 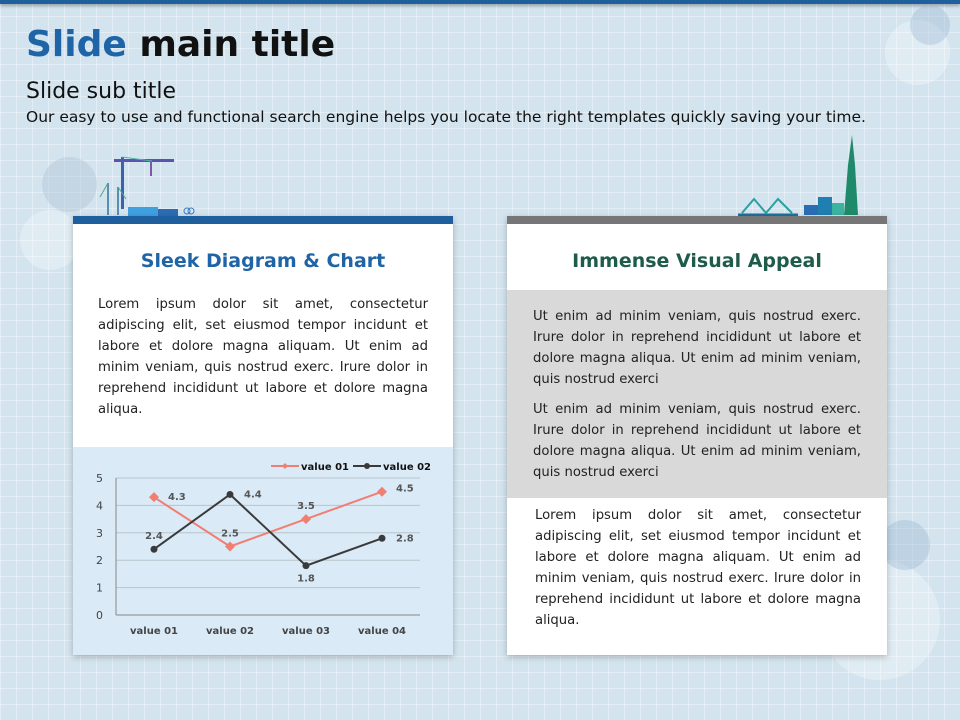 I want to click on data-label: 2.5, so click(x=230, y=534).